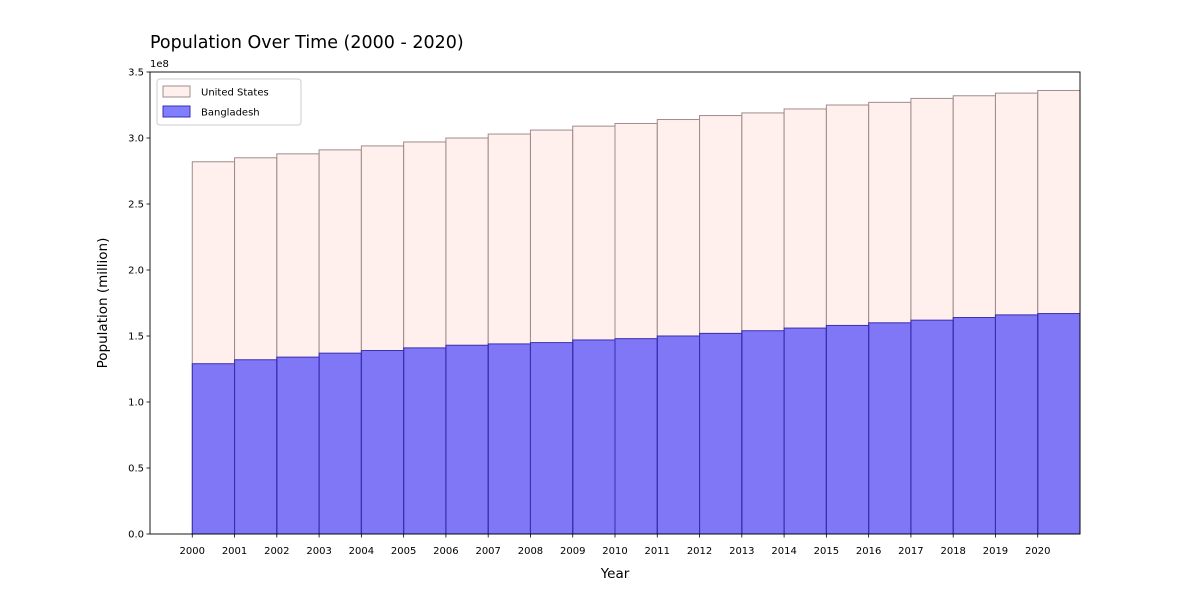  I want to click on x-axis-label: Year, so click(615, 574).